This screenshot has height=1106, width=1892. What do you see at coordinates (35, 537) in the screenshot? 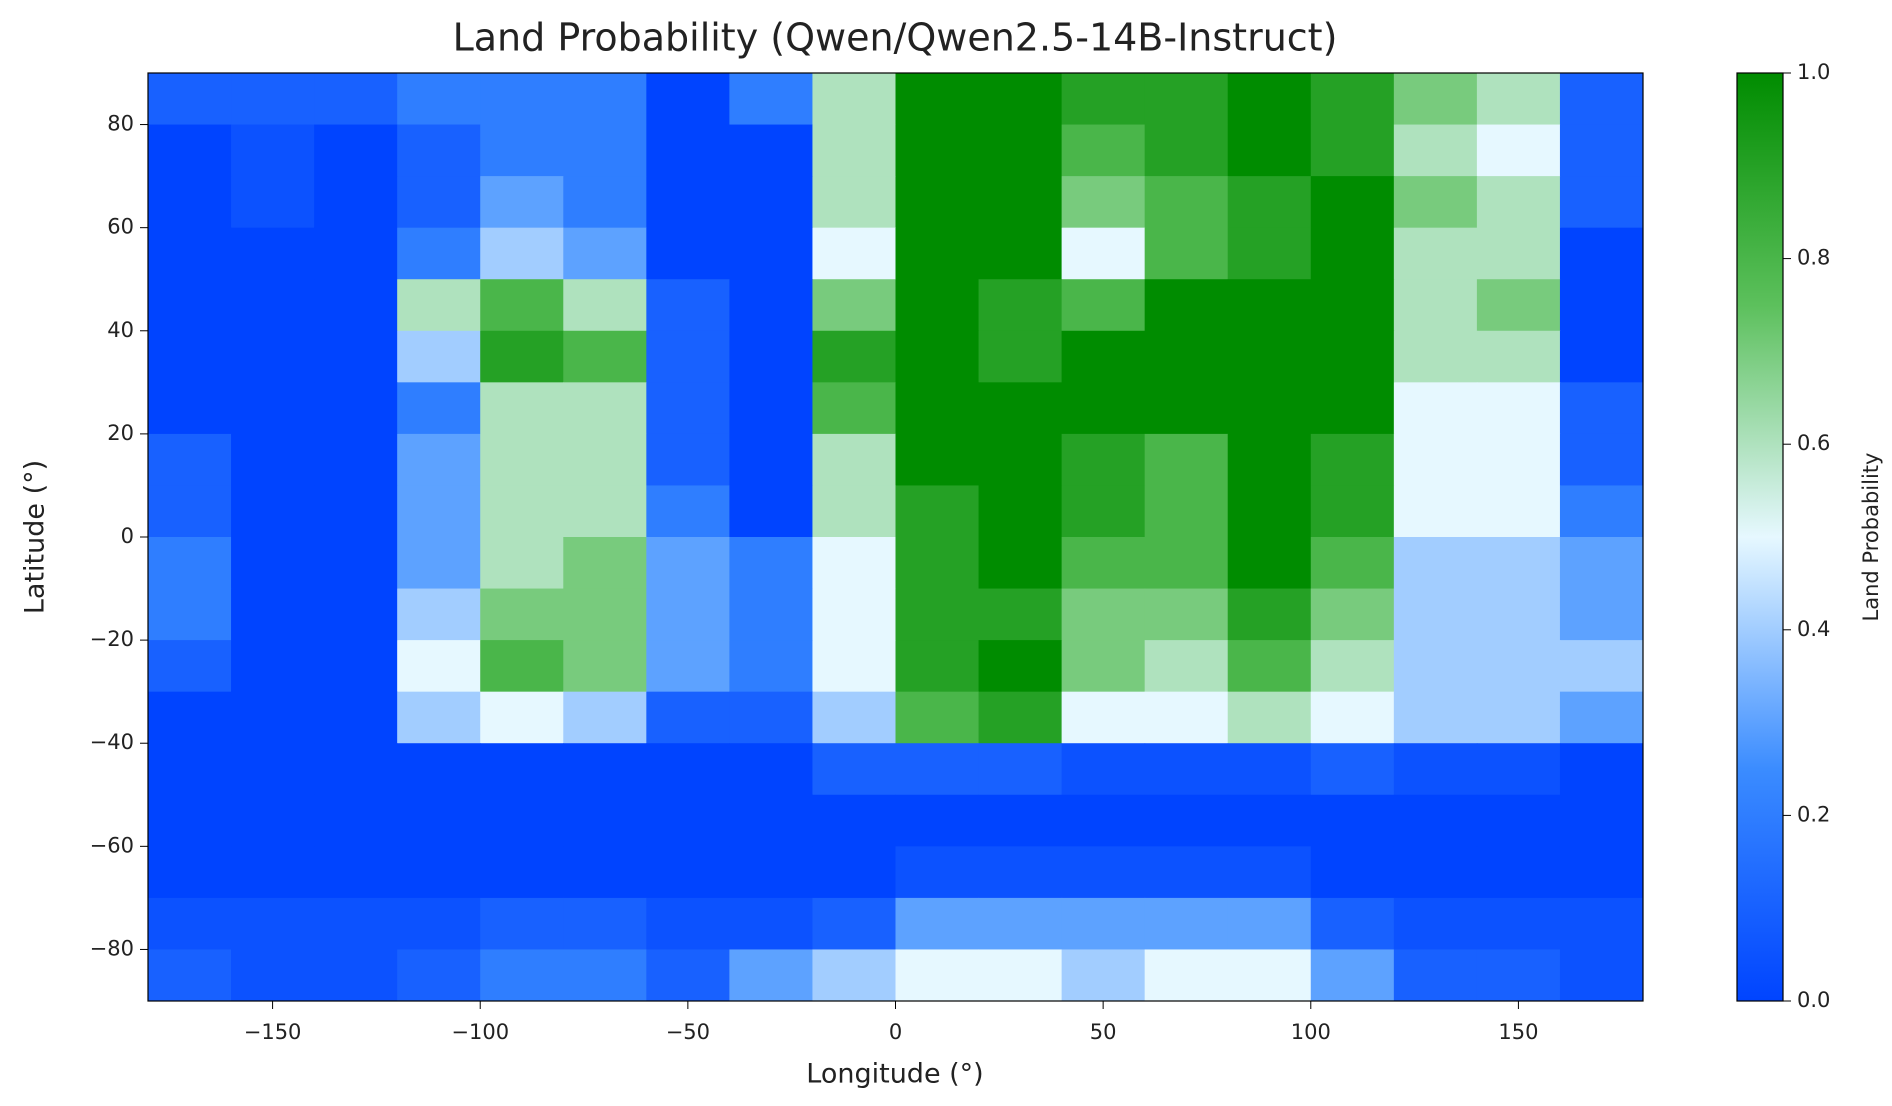
I see `y-axis-title: Latitude (°)` at bounding box center [35, 537].